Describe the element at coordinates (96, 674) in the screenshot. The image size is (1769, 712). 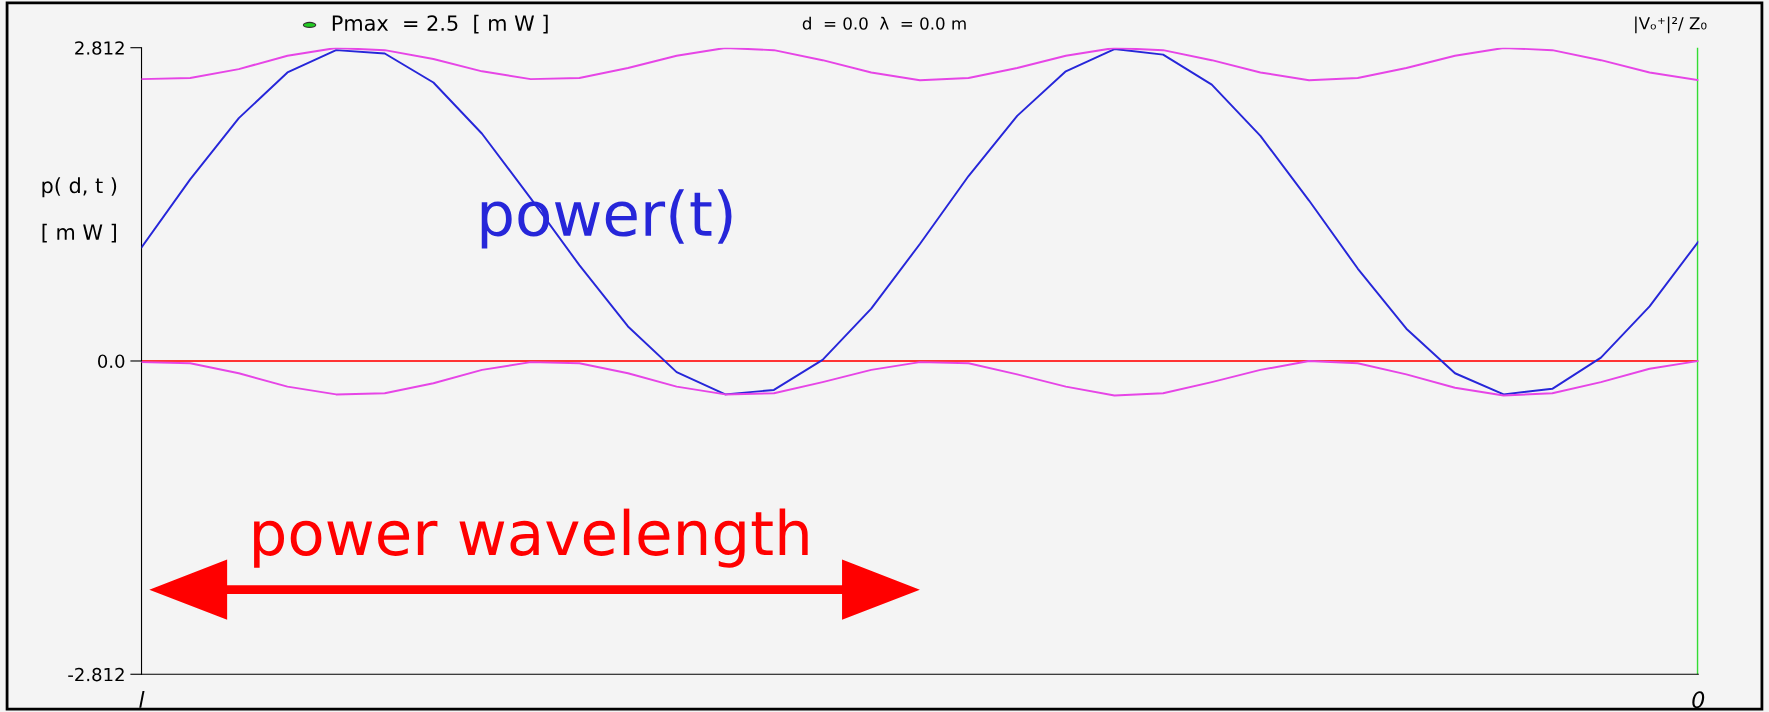
I see `y-tick-label: -2.812` at that location.